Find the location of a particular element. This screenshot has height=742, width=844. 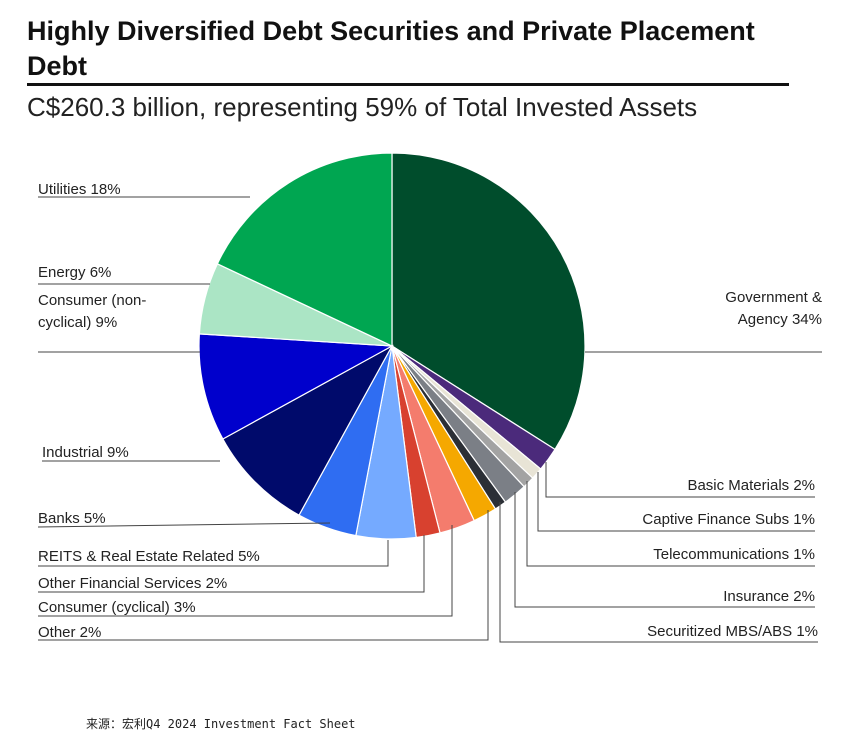

slice-label-otherfin: Other Financial Services 2% is located at coordinates (132, 583).